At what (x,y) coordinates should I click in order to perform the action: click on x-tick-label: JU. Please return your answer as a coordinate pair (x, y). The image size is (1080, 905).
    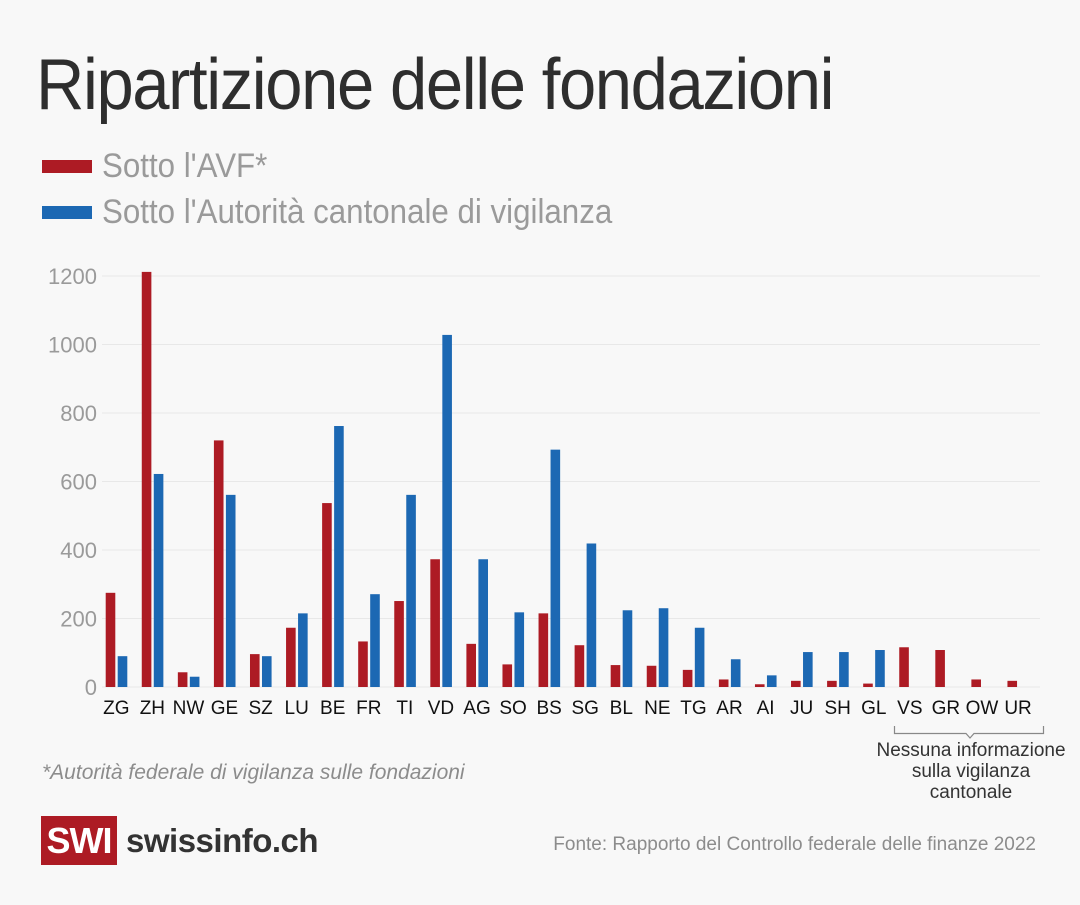
    Looking at the image, I should click on (801, 708).